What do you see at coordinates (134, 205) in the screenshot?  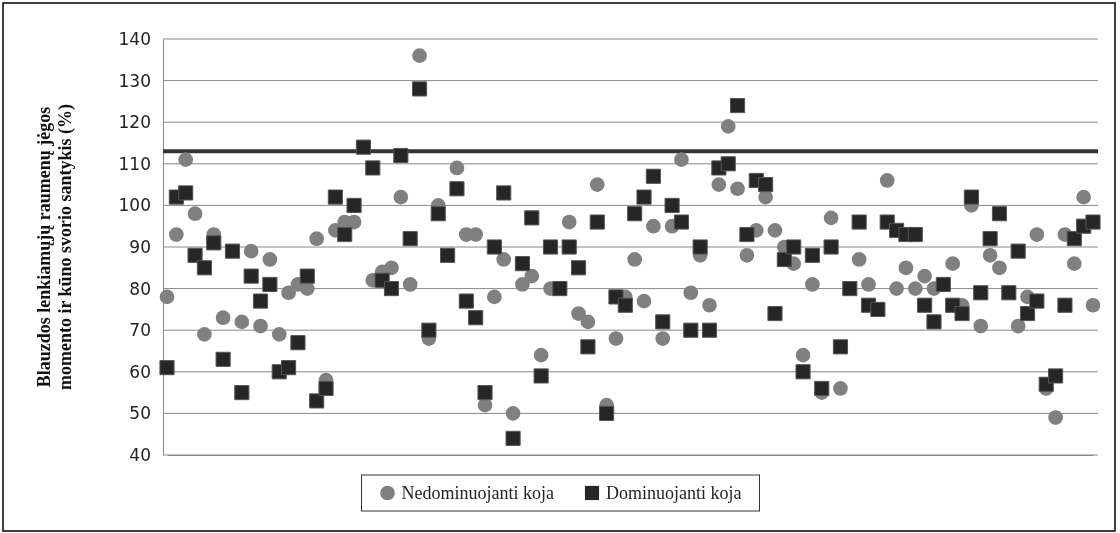 I see `y-tick-label: 100` at bounding box center [134, 205].